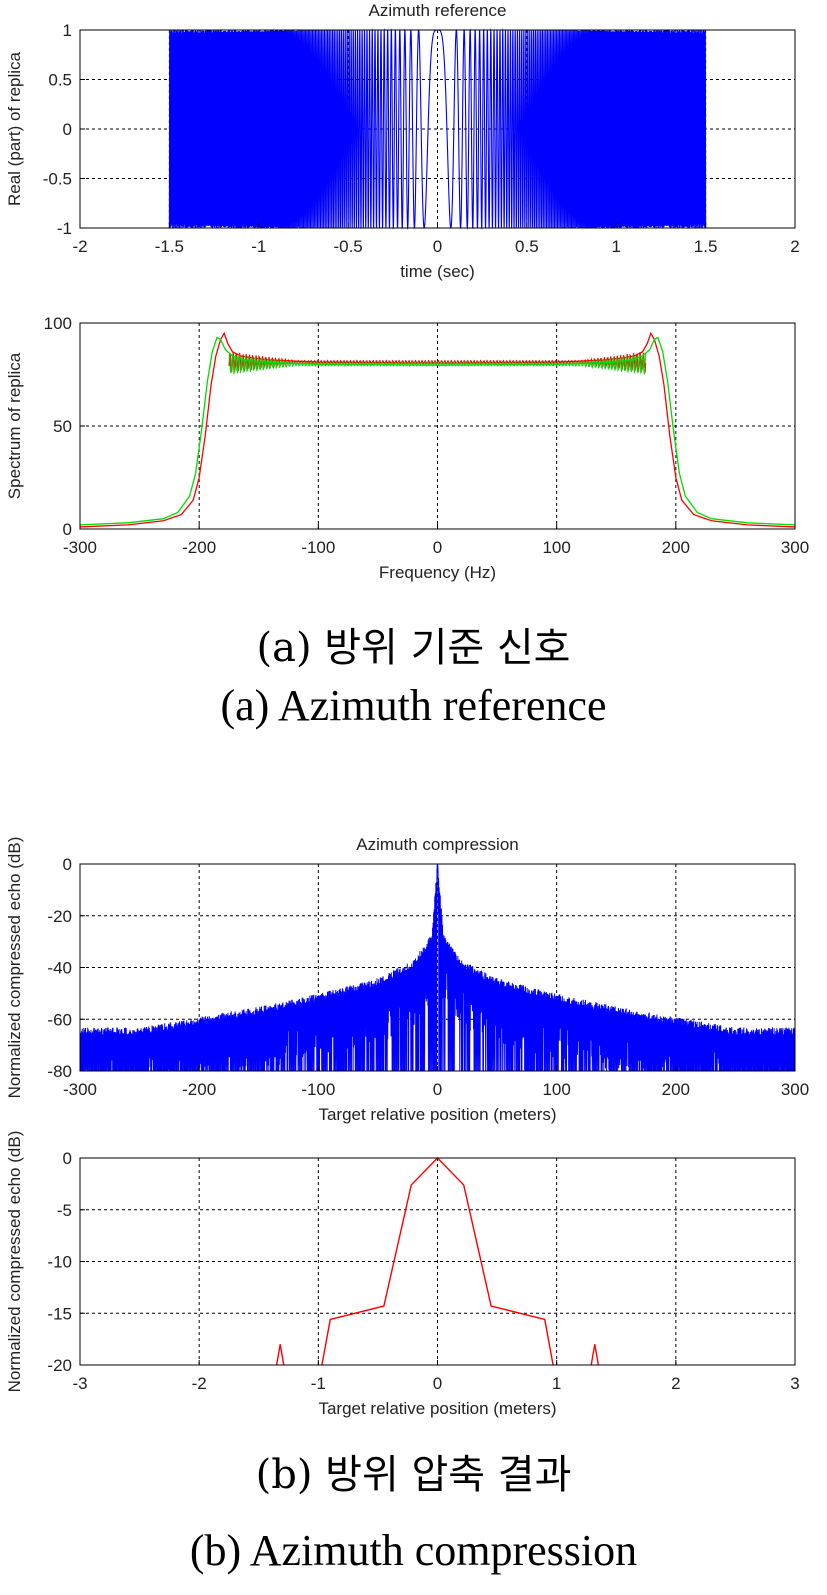 The image size is (827, 1595). What do you see at coordinates (57, 179) in the screenshot?
I see `y-tick-label: -0.5` at bounding box center [57, 179].